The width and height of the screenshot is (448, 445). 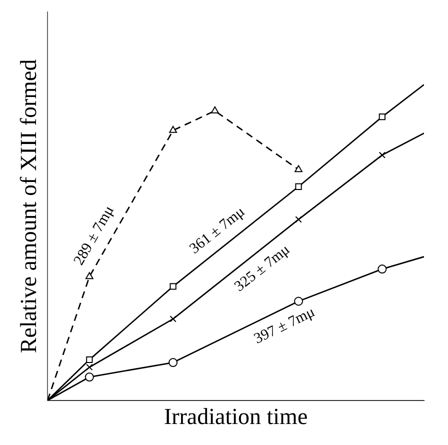 I want to click on annotation: 289 ± 7mμ, so click(x=94, y=235).